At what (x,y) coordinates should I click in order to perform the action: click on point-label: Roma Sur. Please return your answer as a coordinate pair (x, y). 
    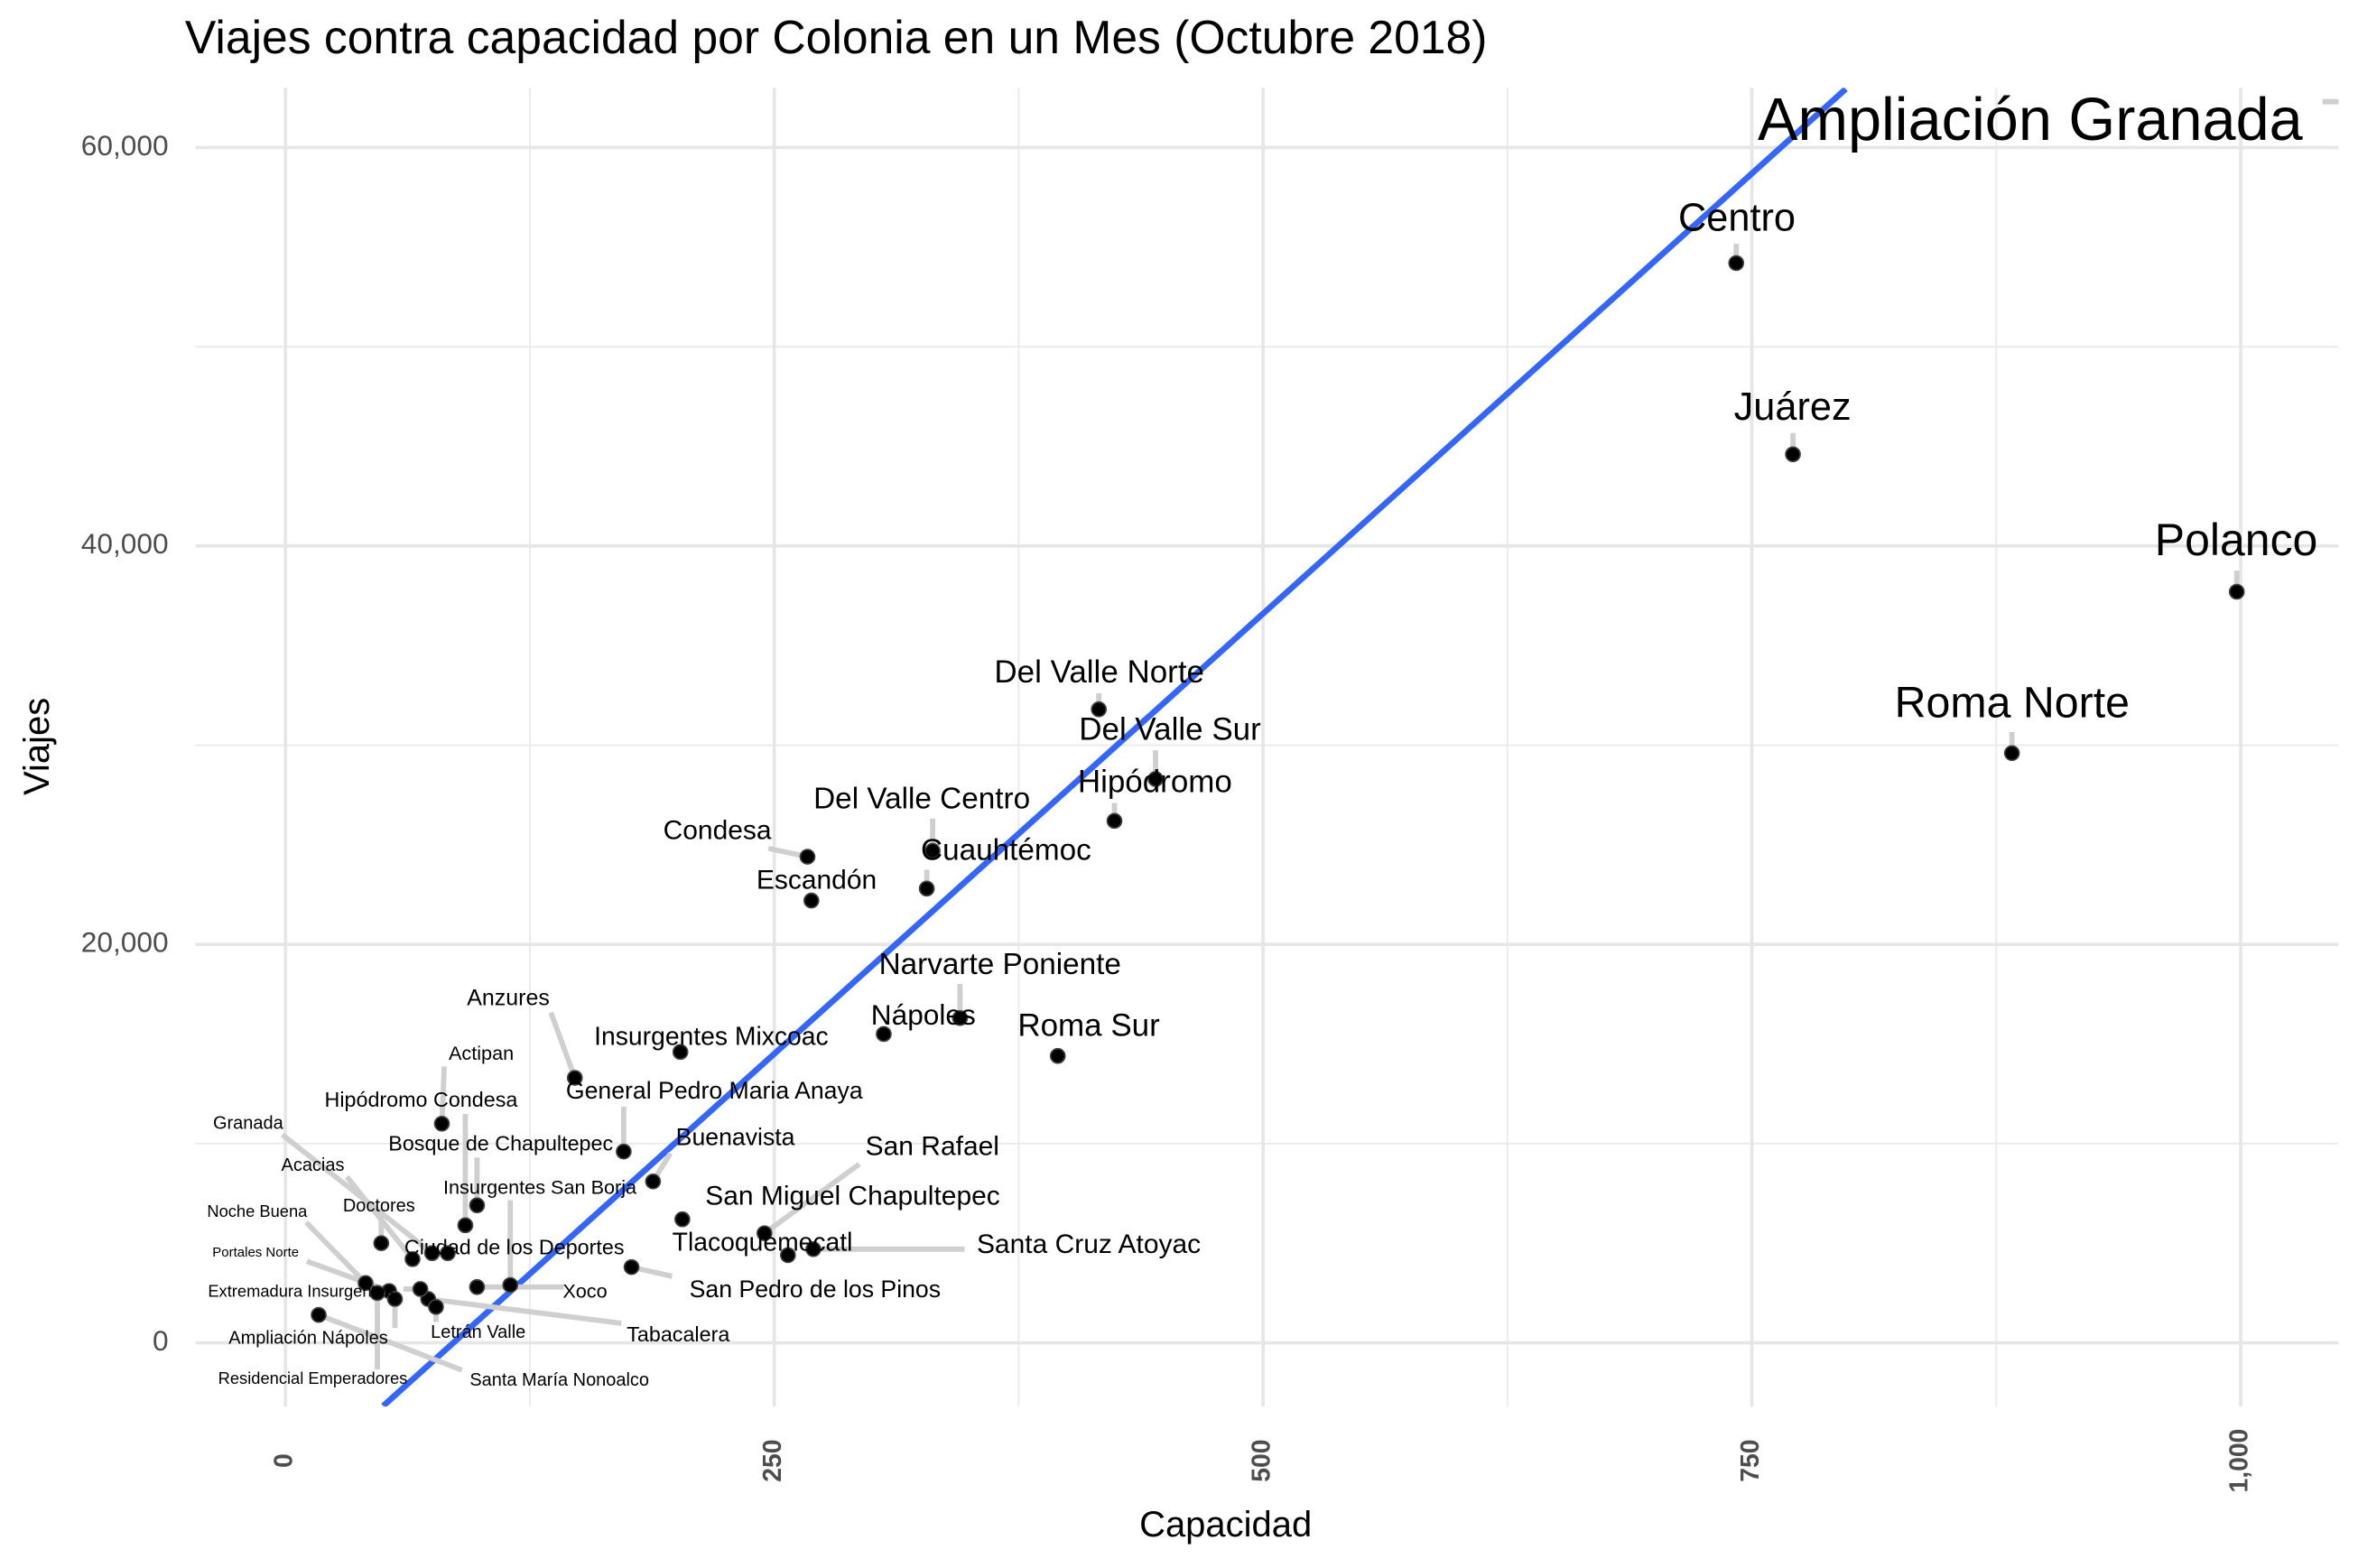
    Looking at the image, I should click on (1088, 1026).